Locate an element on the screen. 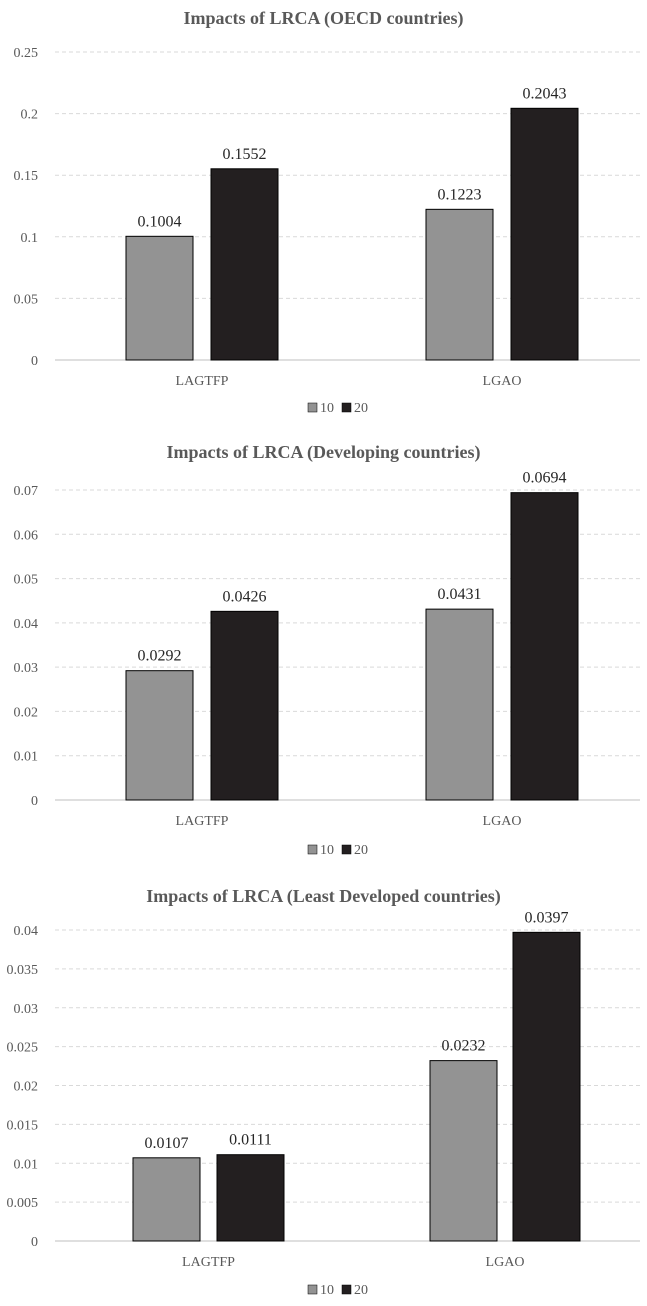 Image resolution: width=647 pixels, height=1306 pixels. y-tick-label: 0.25 is located at coordinates (26, 53).